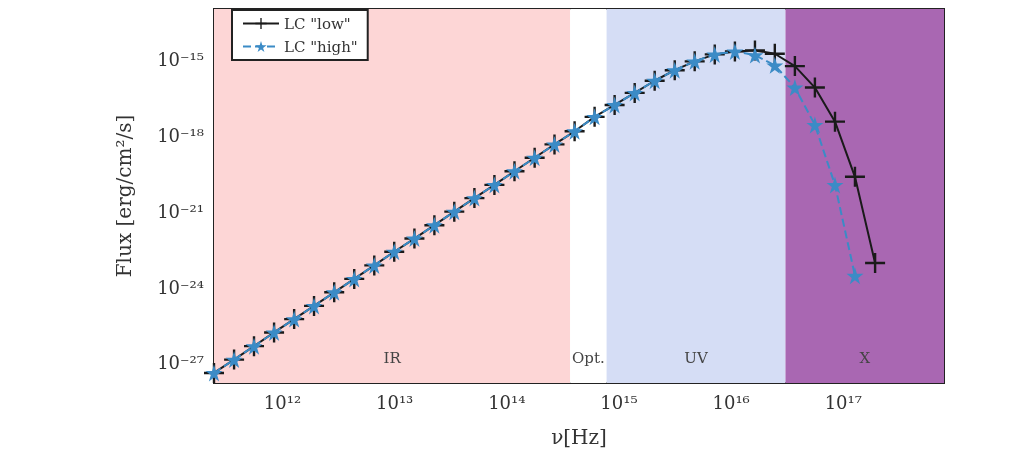 The image size is (1020, 460). Describe the element at coordinates (180, 135) in the screenshot. I see `y-tick-label: 10⁻¹⁸` at that location.